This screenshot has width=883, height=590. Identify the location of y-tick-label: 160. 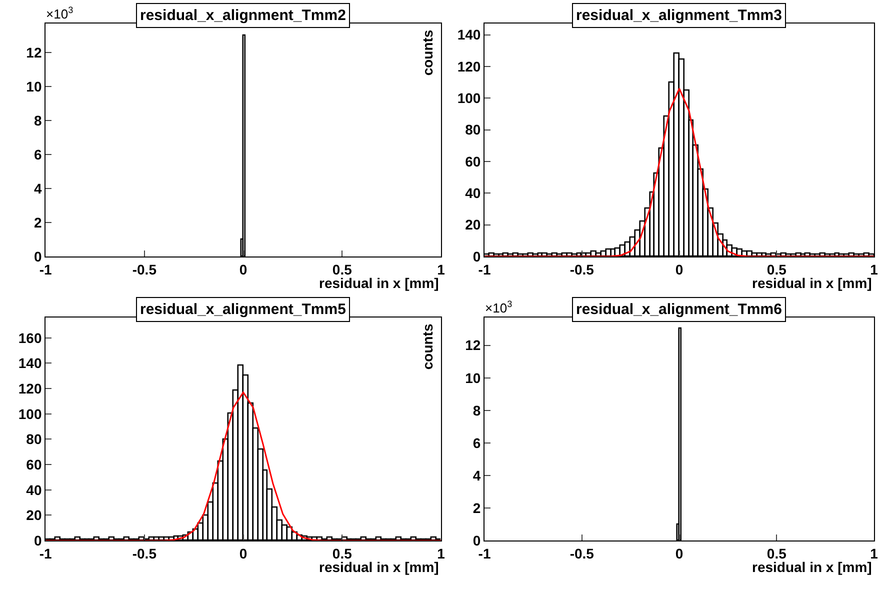
(30, 338).